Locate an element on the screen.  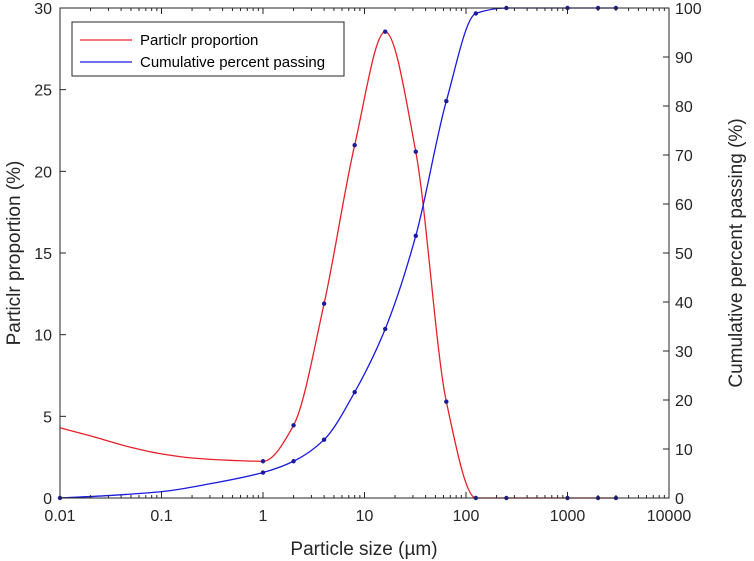
right-y-tick-label: 70 is located at coordinates (684, 156).